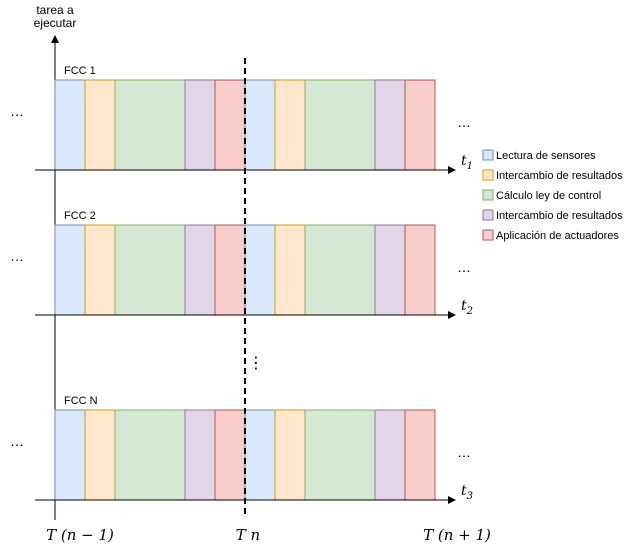 The height and width of the screenshot is (550, 624). I want to click on legend-item: Lectura de sensores, so click(539, 155).